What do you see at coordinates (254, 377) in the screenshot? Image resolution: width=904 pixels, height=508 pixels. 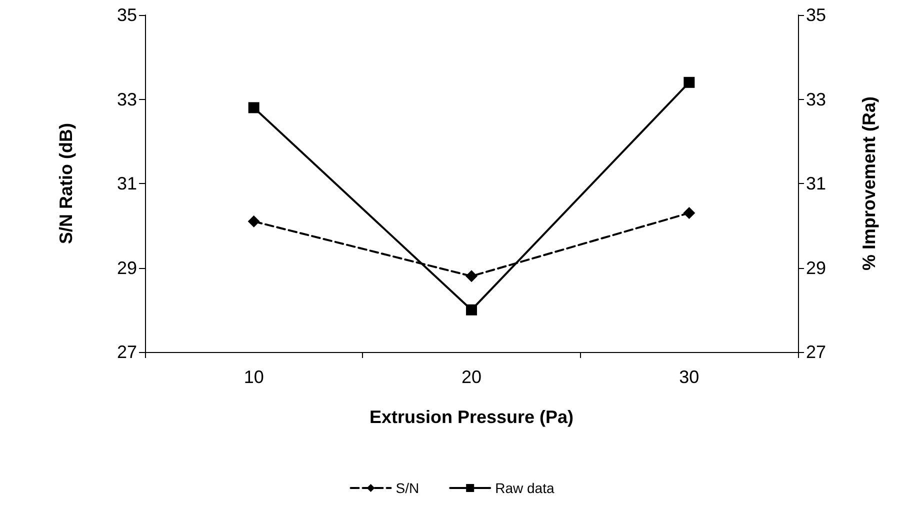 I see `x-tick-label: 10` at bounding box center [254, 377].